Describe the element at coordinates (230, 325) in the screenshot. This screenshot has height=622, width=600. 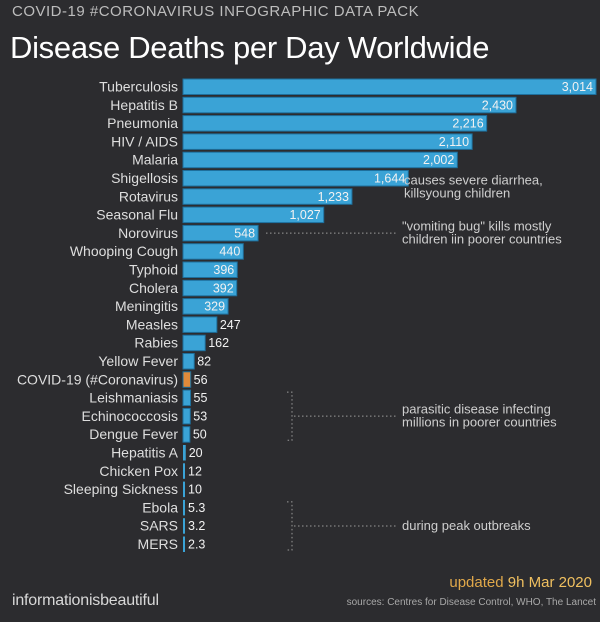
I see `value-label: 247` at that location.